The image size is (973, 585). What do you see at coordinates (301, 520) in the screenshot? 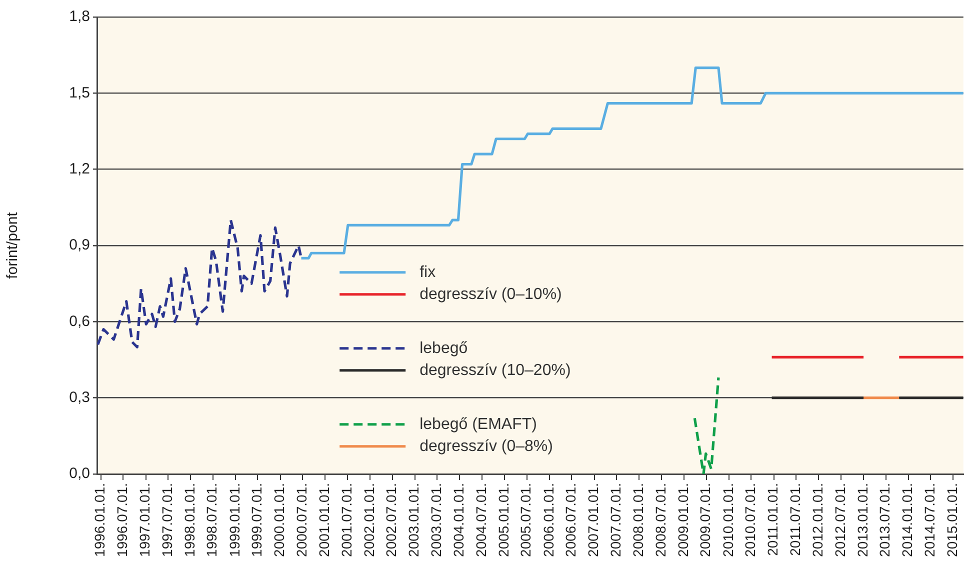
I see `x-tick-label: 2000.07.01.` at bounding box center [301, 520].